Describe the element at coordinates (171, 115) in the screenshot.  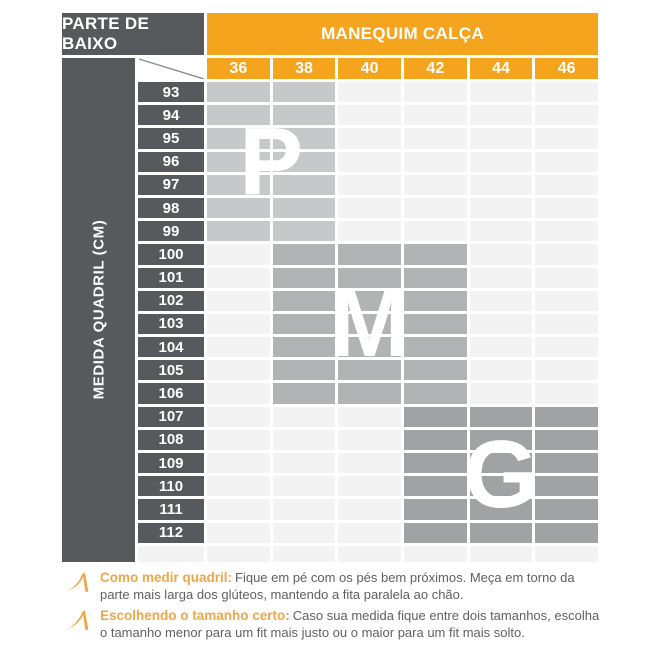
I see `row-label-94: 94` at that location.